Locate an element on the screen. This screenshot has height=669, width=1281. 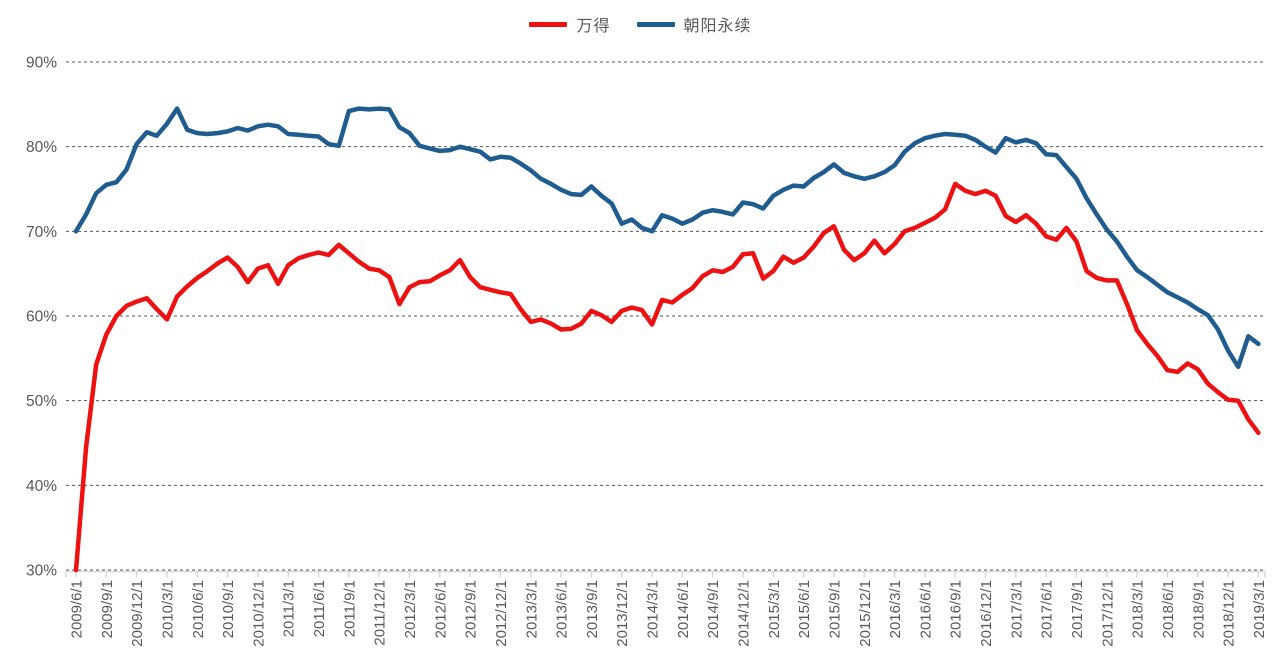
x-tick-label: 2015/12/1 is located at coordinates (865, 613).